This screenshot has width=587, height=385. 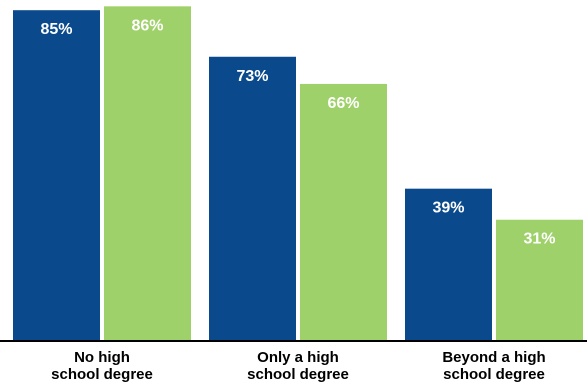 What do you see at coordinates (147, 25) in the screenshot?
I see `bar-value-label: 86%` at bounding box center [147, 25].